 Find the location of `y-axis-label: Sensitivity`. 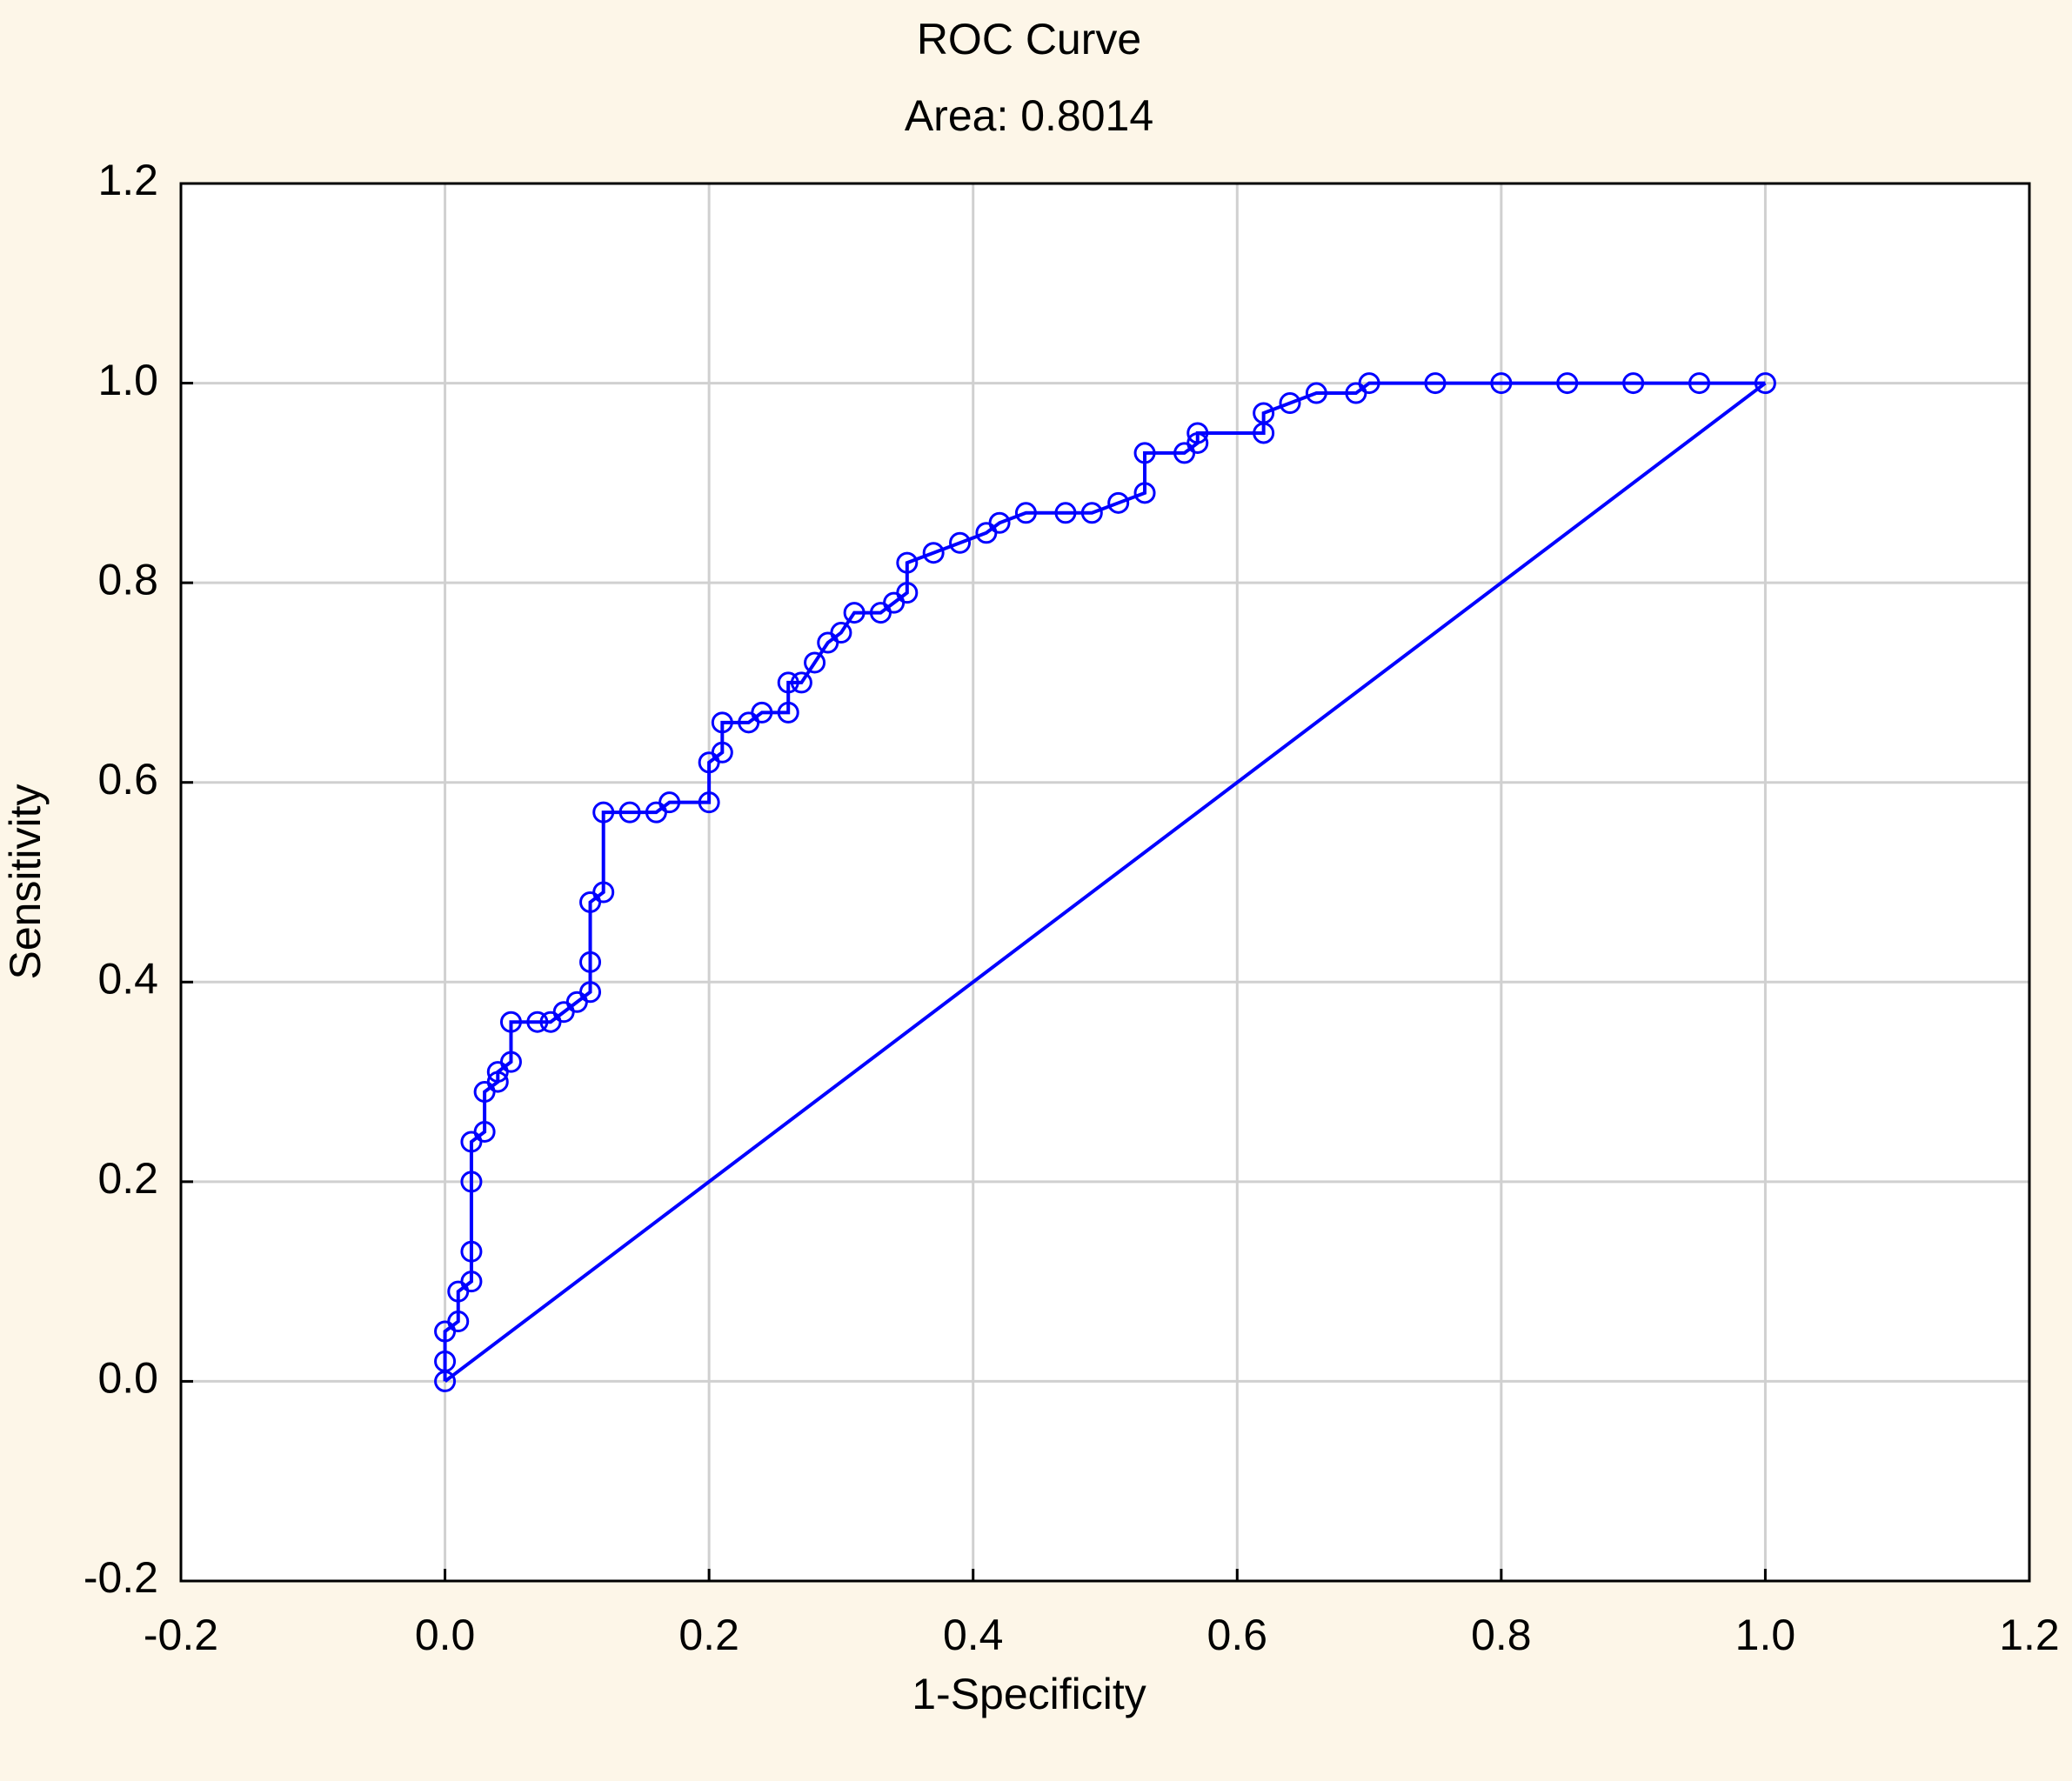

y-axis-label: Sensitivity is located at coordinates (25, 881).